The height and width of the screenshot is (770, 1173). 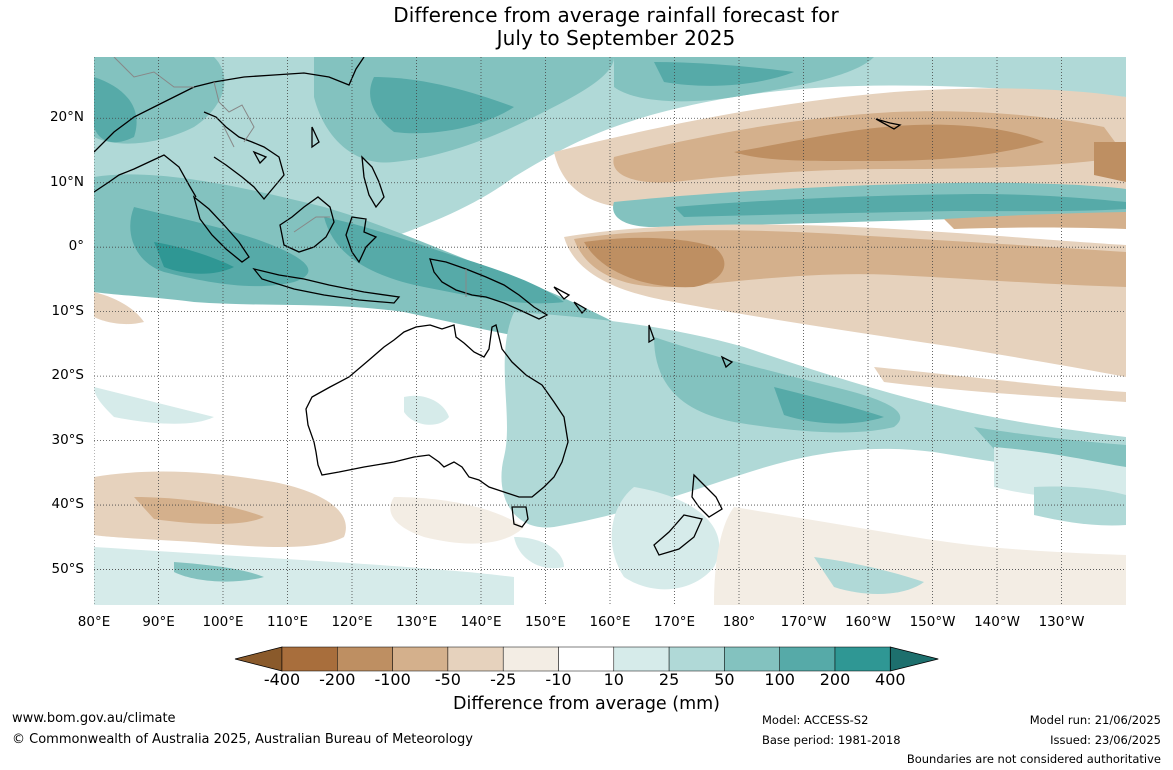 What do you see at coordinates (739, 622) in the screenshot?
I see `longitude-label: 180°` at bounding box center [739, 622].